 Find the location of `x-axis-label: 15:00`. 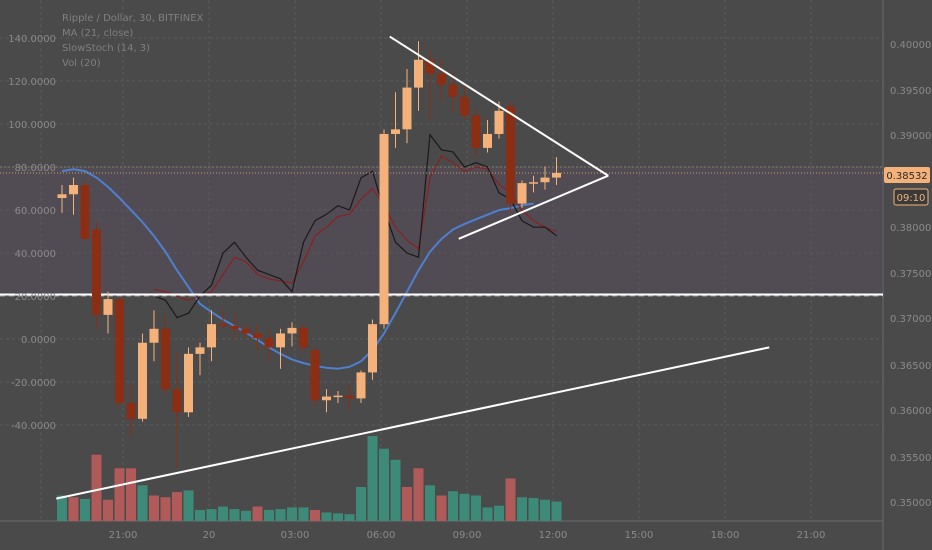

x-axis-label: 15:00 is located at coordinates (639, 535).